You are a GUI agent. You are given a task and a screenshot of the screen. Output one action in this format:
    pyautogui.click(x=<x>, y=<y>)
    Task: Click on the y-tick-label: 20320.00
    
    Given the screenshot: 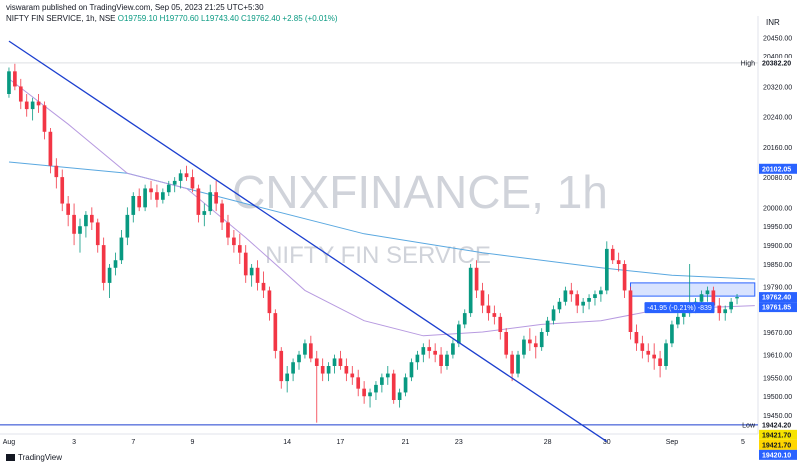 What is the action you would take?
    pyautogui.click(x=777, y=87)
    